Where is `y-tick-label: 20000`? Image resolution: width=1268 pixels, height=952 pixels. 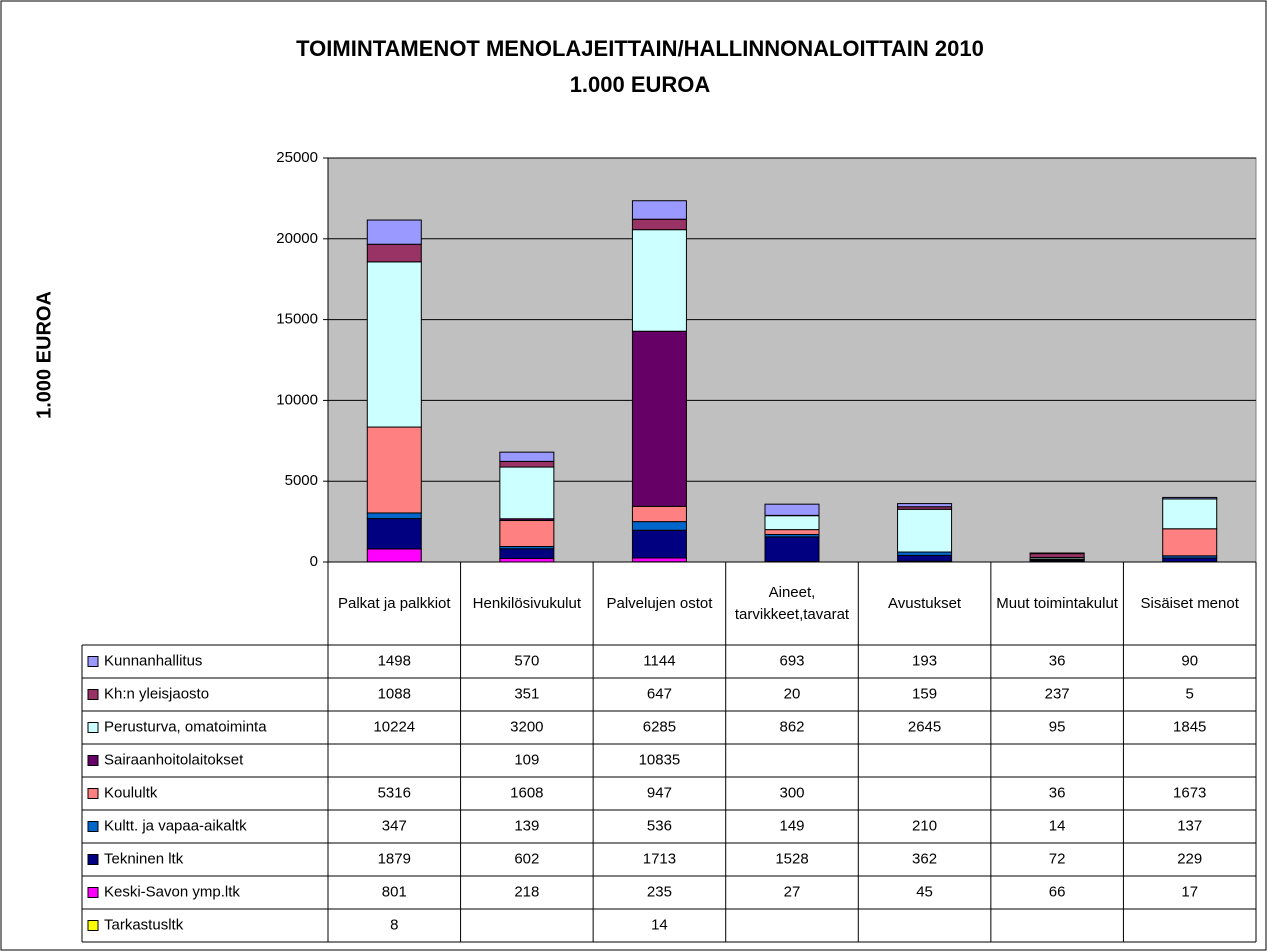 y-tick-label: 20000 is located at coordinates (297, 238).